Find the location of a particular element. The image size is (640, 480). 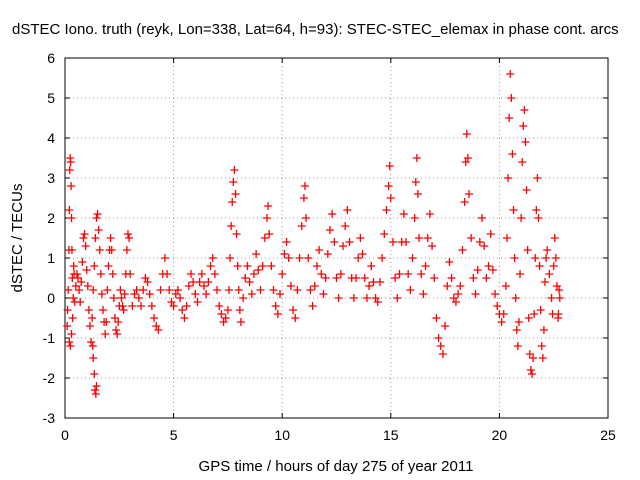

y-tick-label: 2 is located at coordinates (51, 218).